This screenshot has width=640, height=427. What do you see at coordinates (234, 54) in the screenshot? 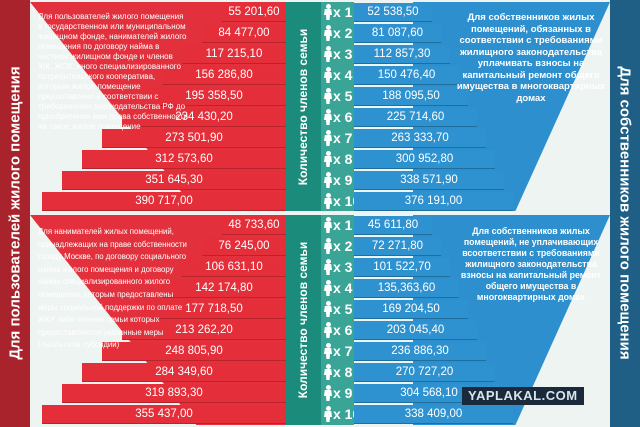
I see `left-value: 117 215,10` at bounding box center [234, 54].